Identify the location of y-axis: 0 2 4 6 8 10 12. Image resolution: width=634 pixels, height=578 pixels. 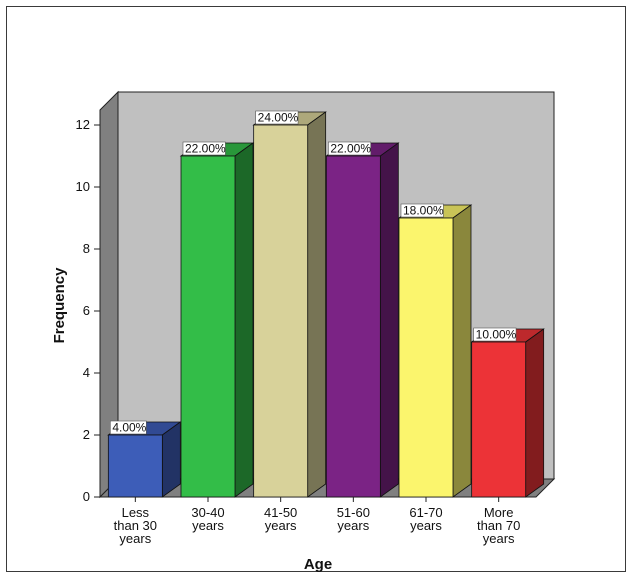
(88, 307).